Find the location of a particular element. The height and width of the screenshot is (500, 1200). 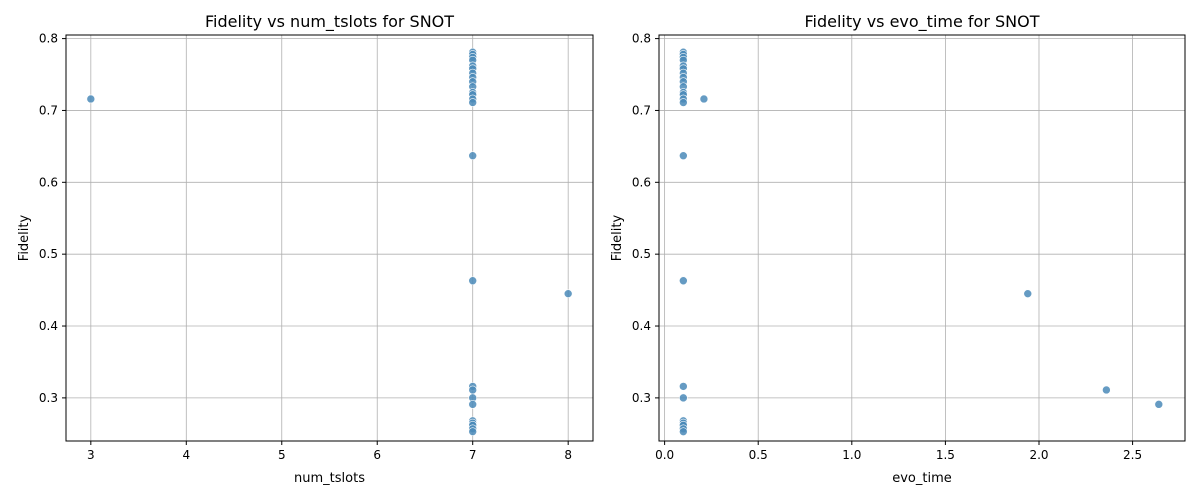

chart-0-y-axis-label: Fidelity is located at coordinates (24, 237).